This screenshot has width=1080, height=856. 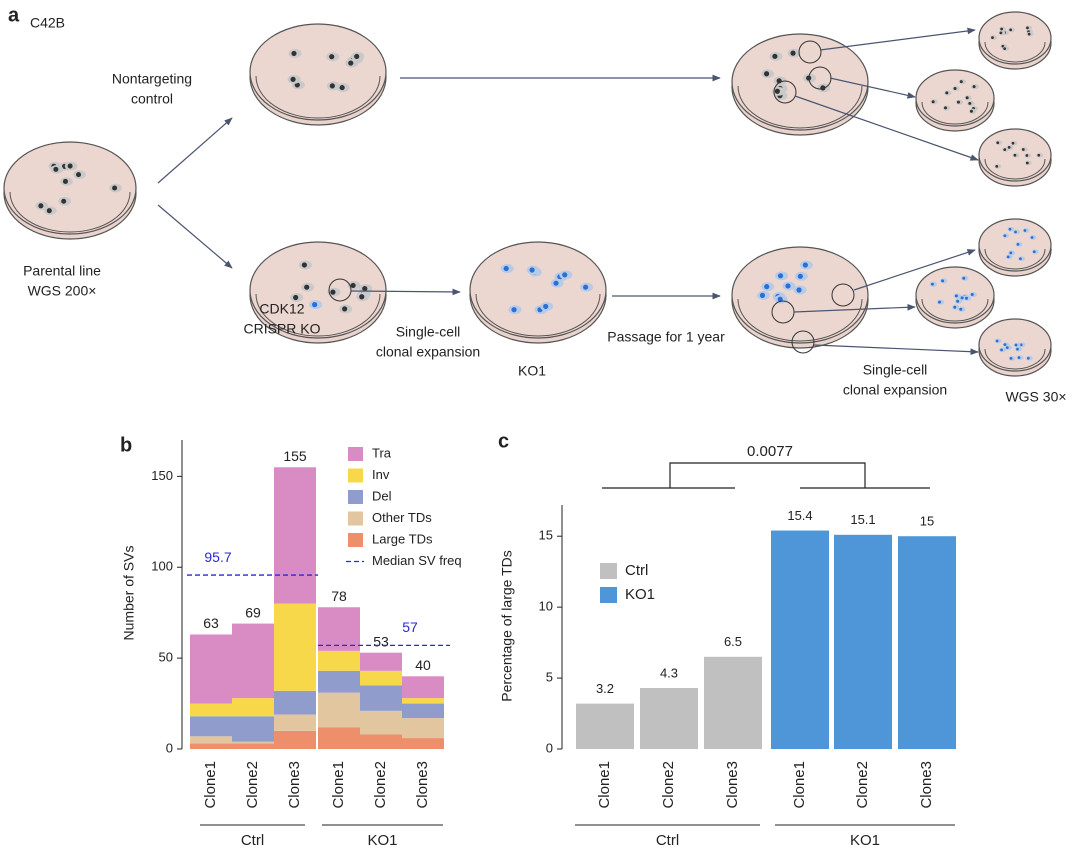 I want to click on x-tick-label: Clone3, so click(x=422, y=785).